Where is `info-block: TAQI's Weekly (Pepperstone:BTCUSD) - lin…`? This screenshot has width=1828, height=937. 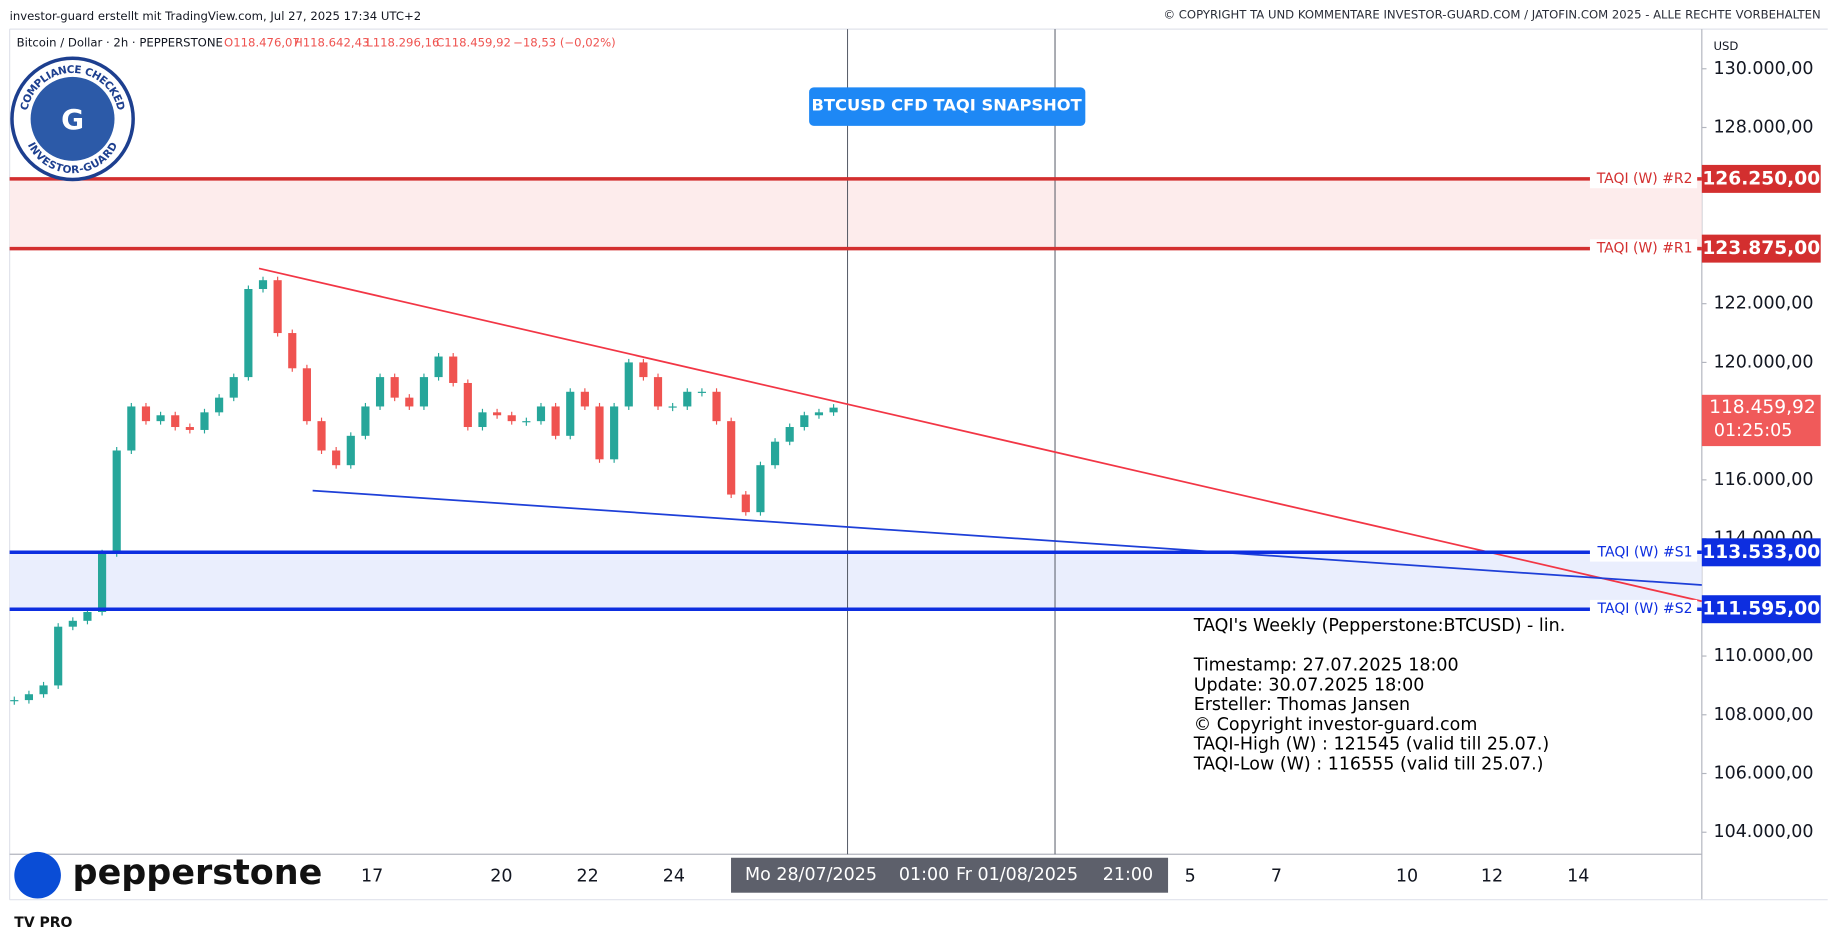 info-block: TAQI's Weekly (Pepperstone:BTCUSD) - lin… is located at coordinates (1379, 695).